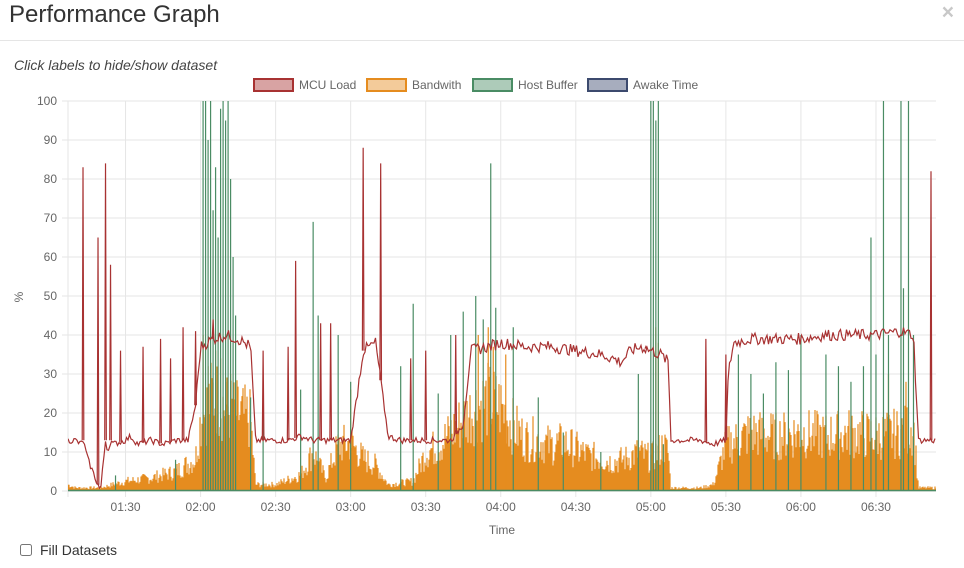  I want to click on fill-datasets-label: Fill Datasets, so click(79, 550).